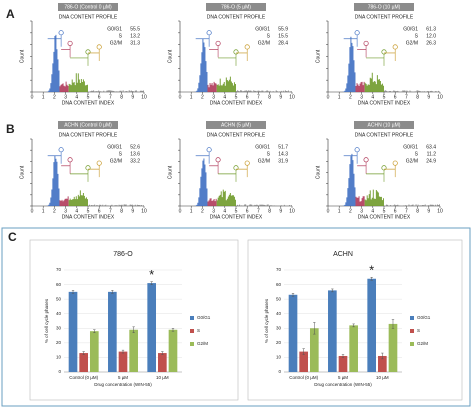 The height and width of the screenshot is (408, 474). What do you see at coordinates (123, 254) in the screenshot?
I see `chart-title: 786-O` at bounding box center [123, 254].